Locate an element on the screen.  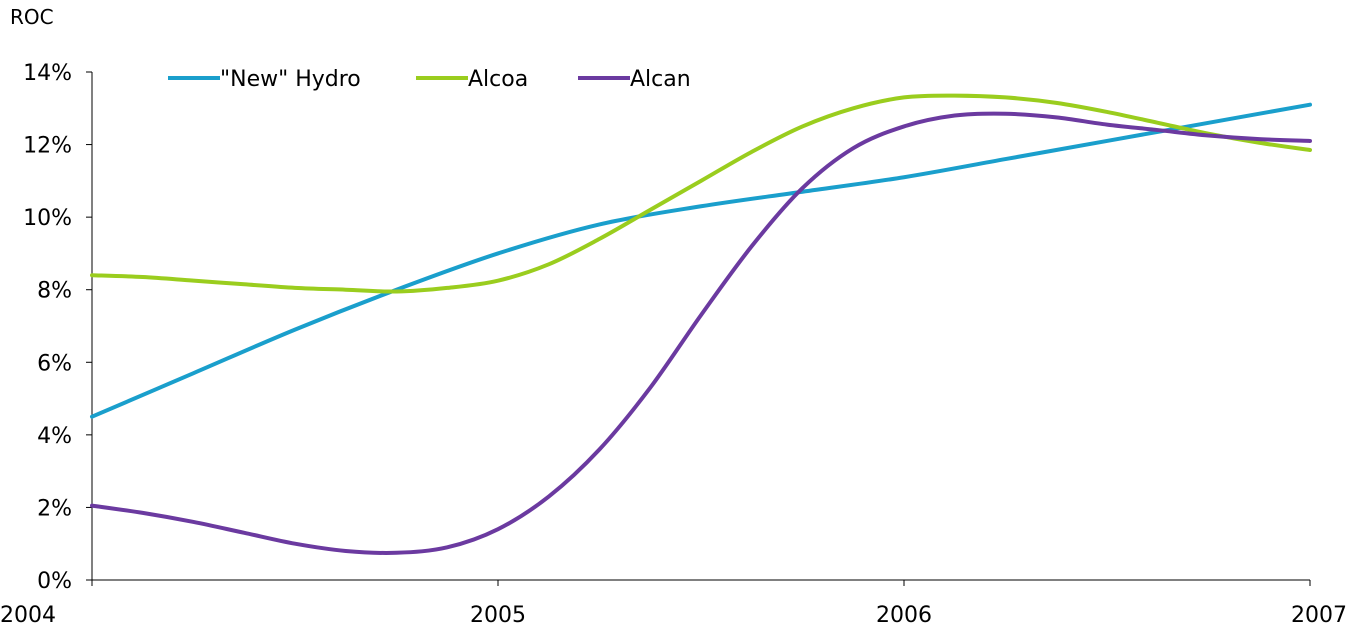
legend: "New" Hydro Alcoa Alcan is located at coordinates (429, 79).